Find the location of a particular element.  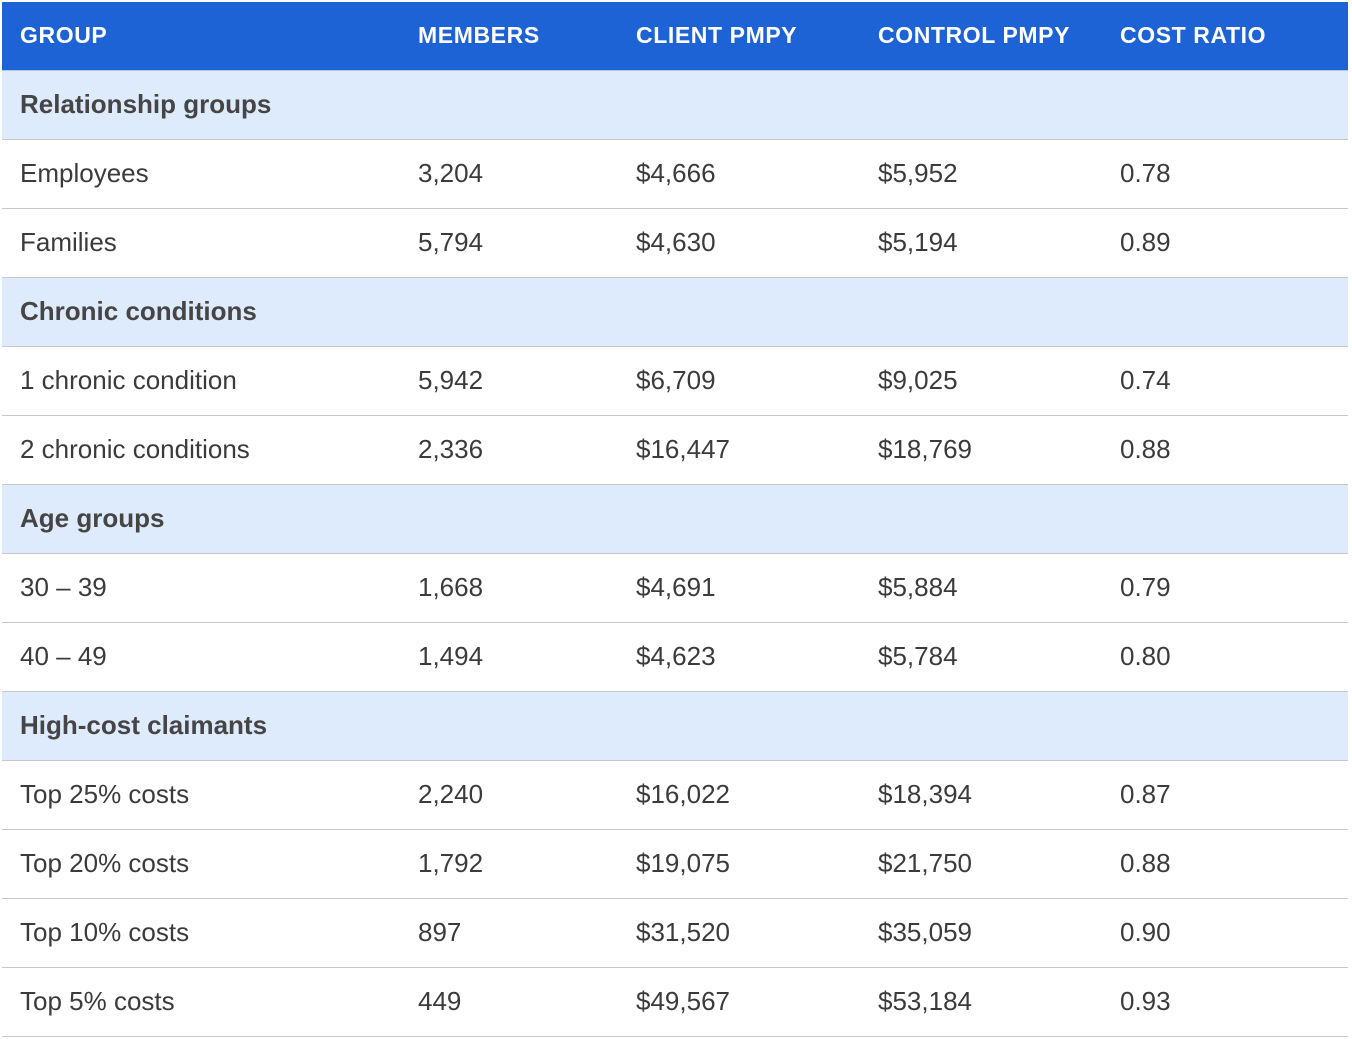

cell-cost-ratio: 0.90 is located at coordinates (1145, 932).